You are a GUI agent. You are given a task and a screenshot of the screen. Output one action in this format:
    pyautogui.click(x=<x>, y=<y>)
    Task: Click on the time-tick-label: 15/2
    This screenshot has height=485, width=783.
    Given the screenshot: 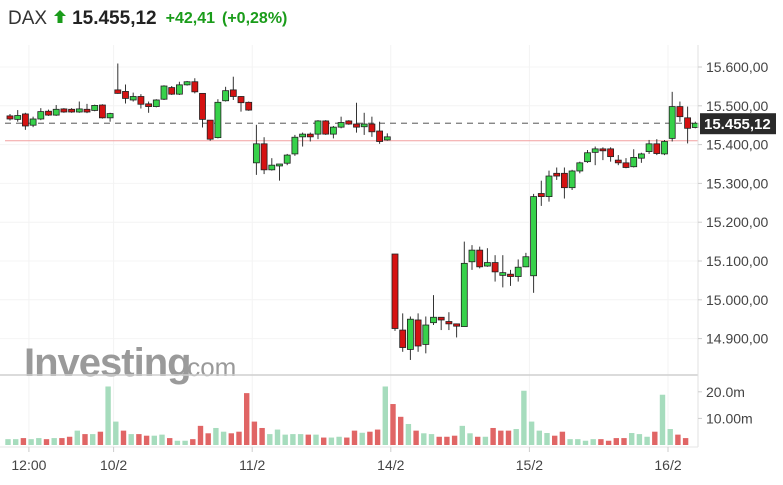 What is the action you would take?
    pyautogui.click(x=529, y=465)
    